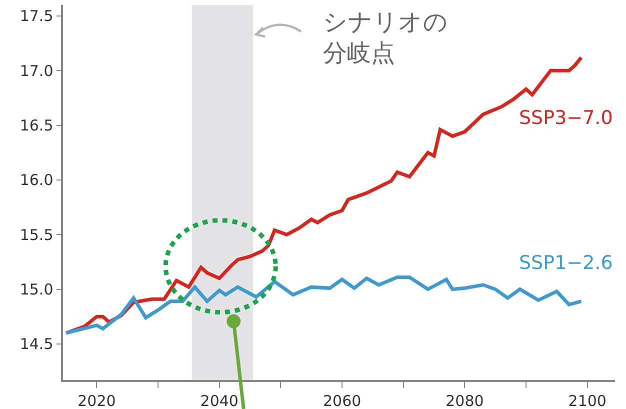 The width and height of the screenshot is (626, 409). What do you see at coordinates (219, 400) in the screenshot?
I see `x-tick-label: 2040` at bounding box center [219, 400].